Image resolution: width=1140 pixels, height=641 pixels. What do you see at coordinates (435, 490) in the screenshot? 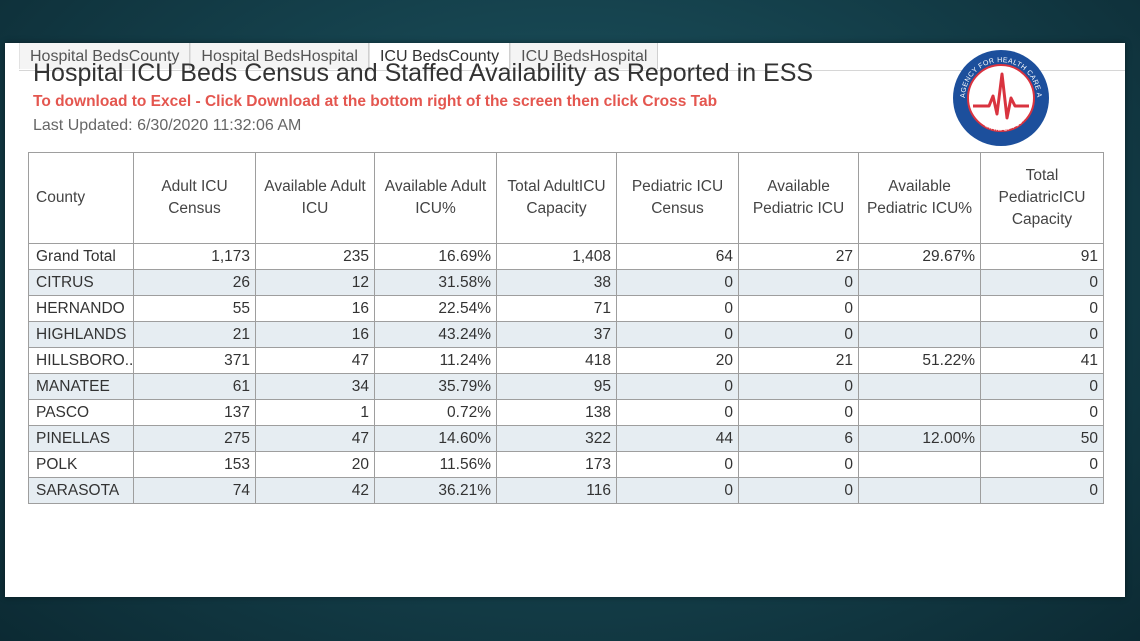
I see `value-cell: 36.21%` at bounding box center [435, 490].